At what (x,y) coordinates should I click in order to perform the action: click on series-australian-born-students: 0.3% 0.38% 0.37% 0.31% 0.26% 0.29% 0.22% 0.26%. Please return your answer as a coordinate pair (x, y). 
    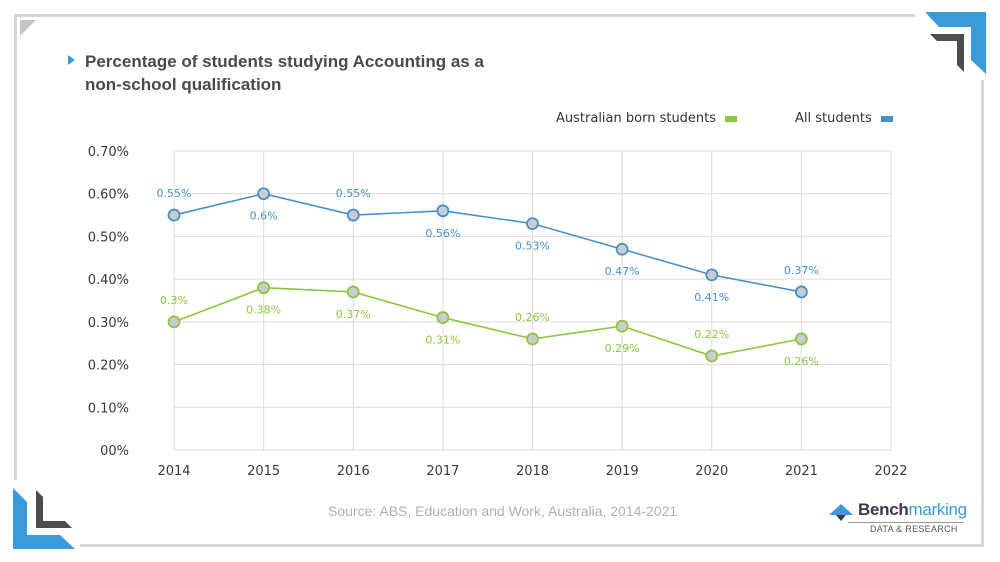
    Looking at the image, I should click on (489, 324).